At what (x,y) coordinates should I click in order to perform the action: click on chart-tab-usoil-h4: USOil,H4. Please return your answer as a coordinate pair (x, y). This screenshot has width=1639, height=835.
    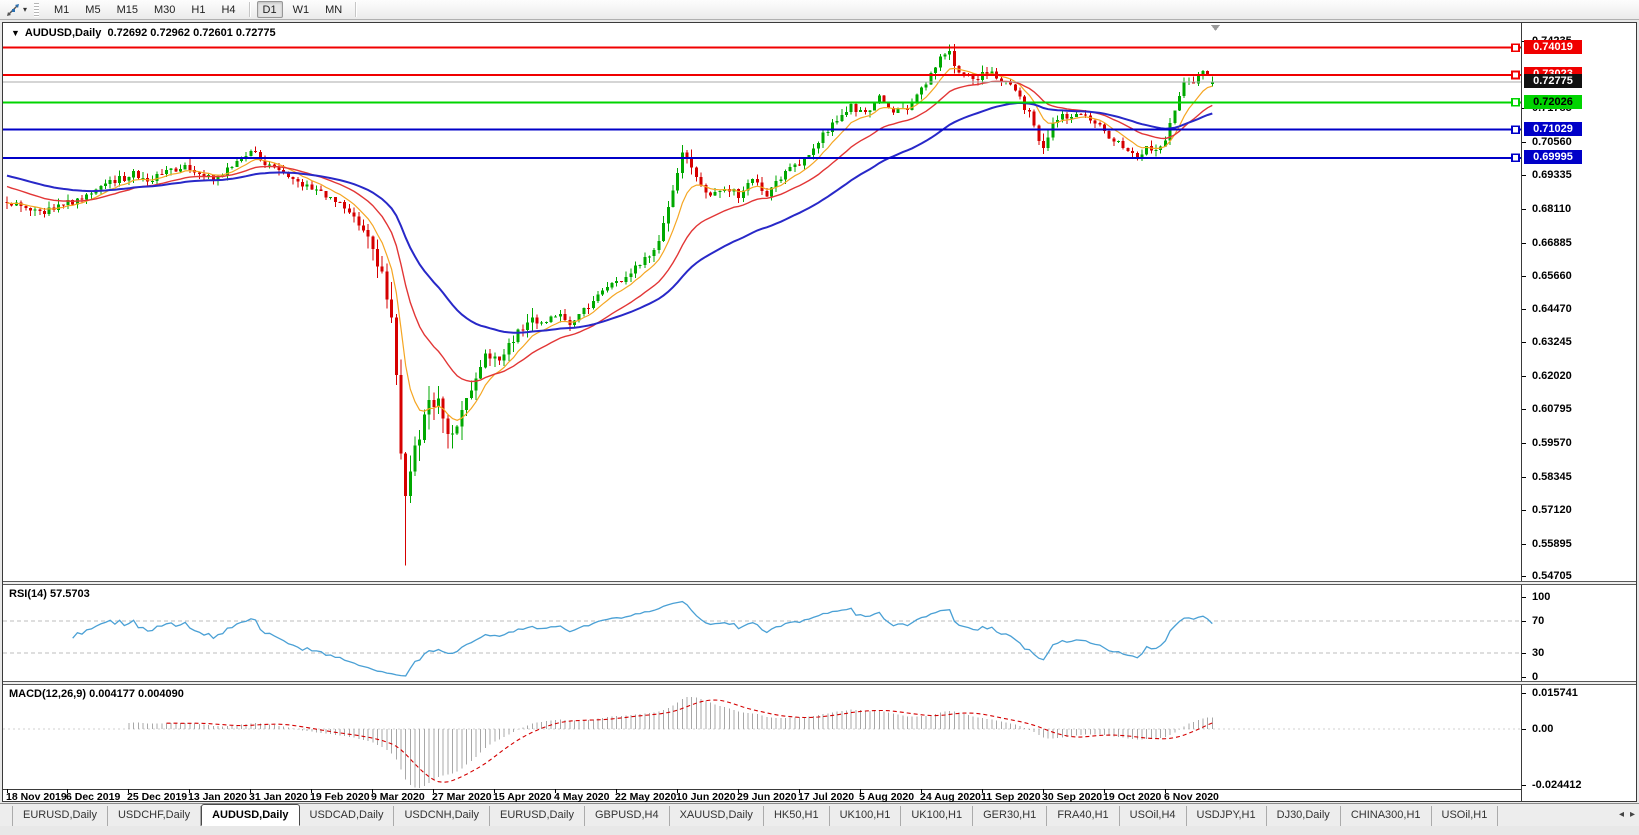
    Looking at the image, I should click on (1153, 816).